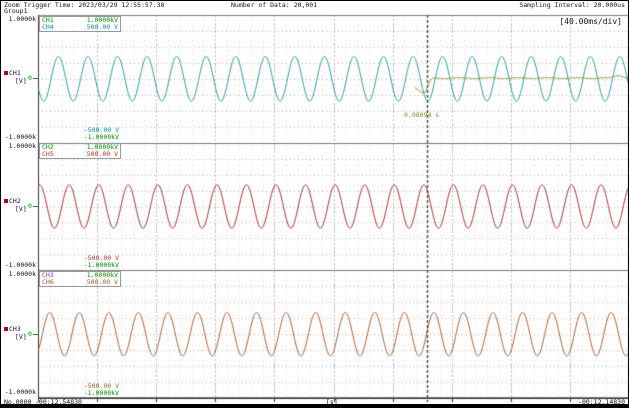 This screenshot has height=408, width=629. I want to click on panel1-legend: CH1 1.0000kV CH4 500.00 V, so click(80, 24).